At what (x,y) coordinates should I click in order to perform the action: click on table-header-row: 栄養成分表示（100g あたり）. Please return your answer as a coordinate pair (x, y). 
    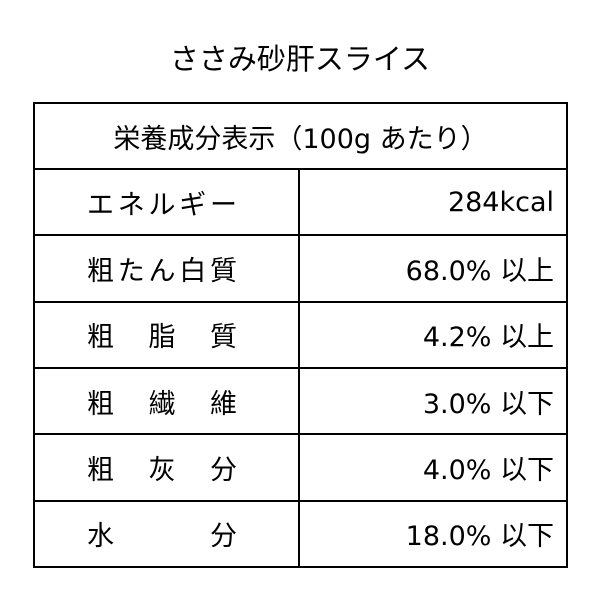
    Looking at the image, I should click on (300, 136).